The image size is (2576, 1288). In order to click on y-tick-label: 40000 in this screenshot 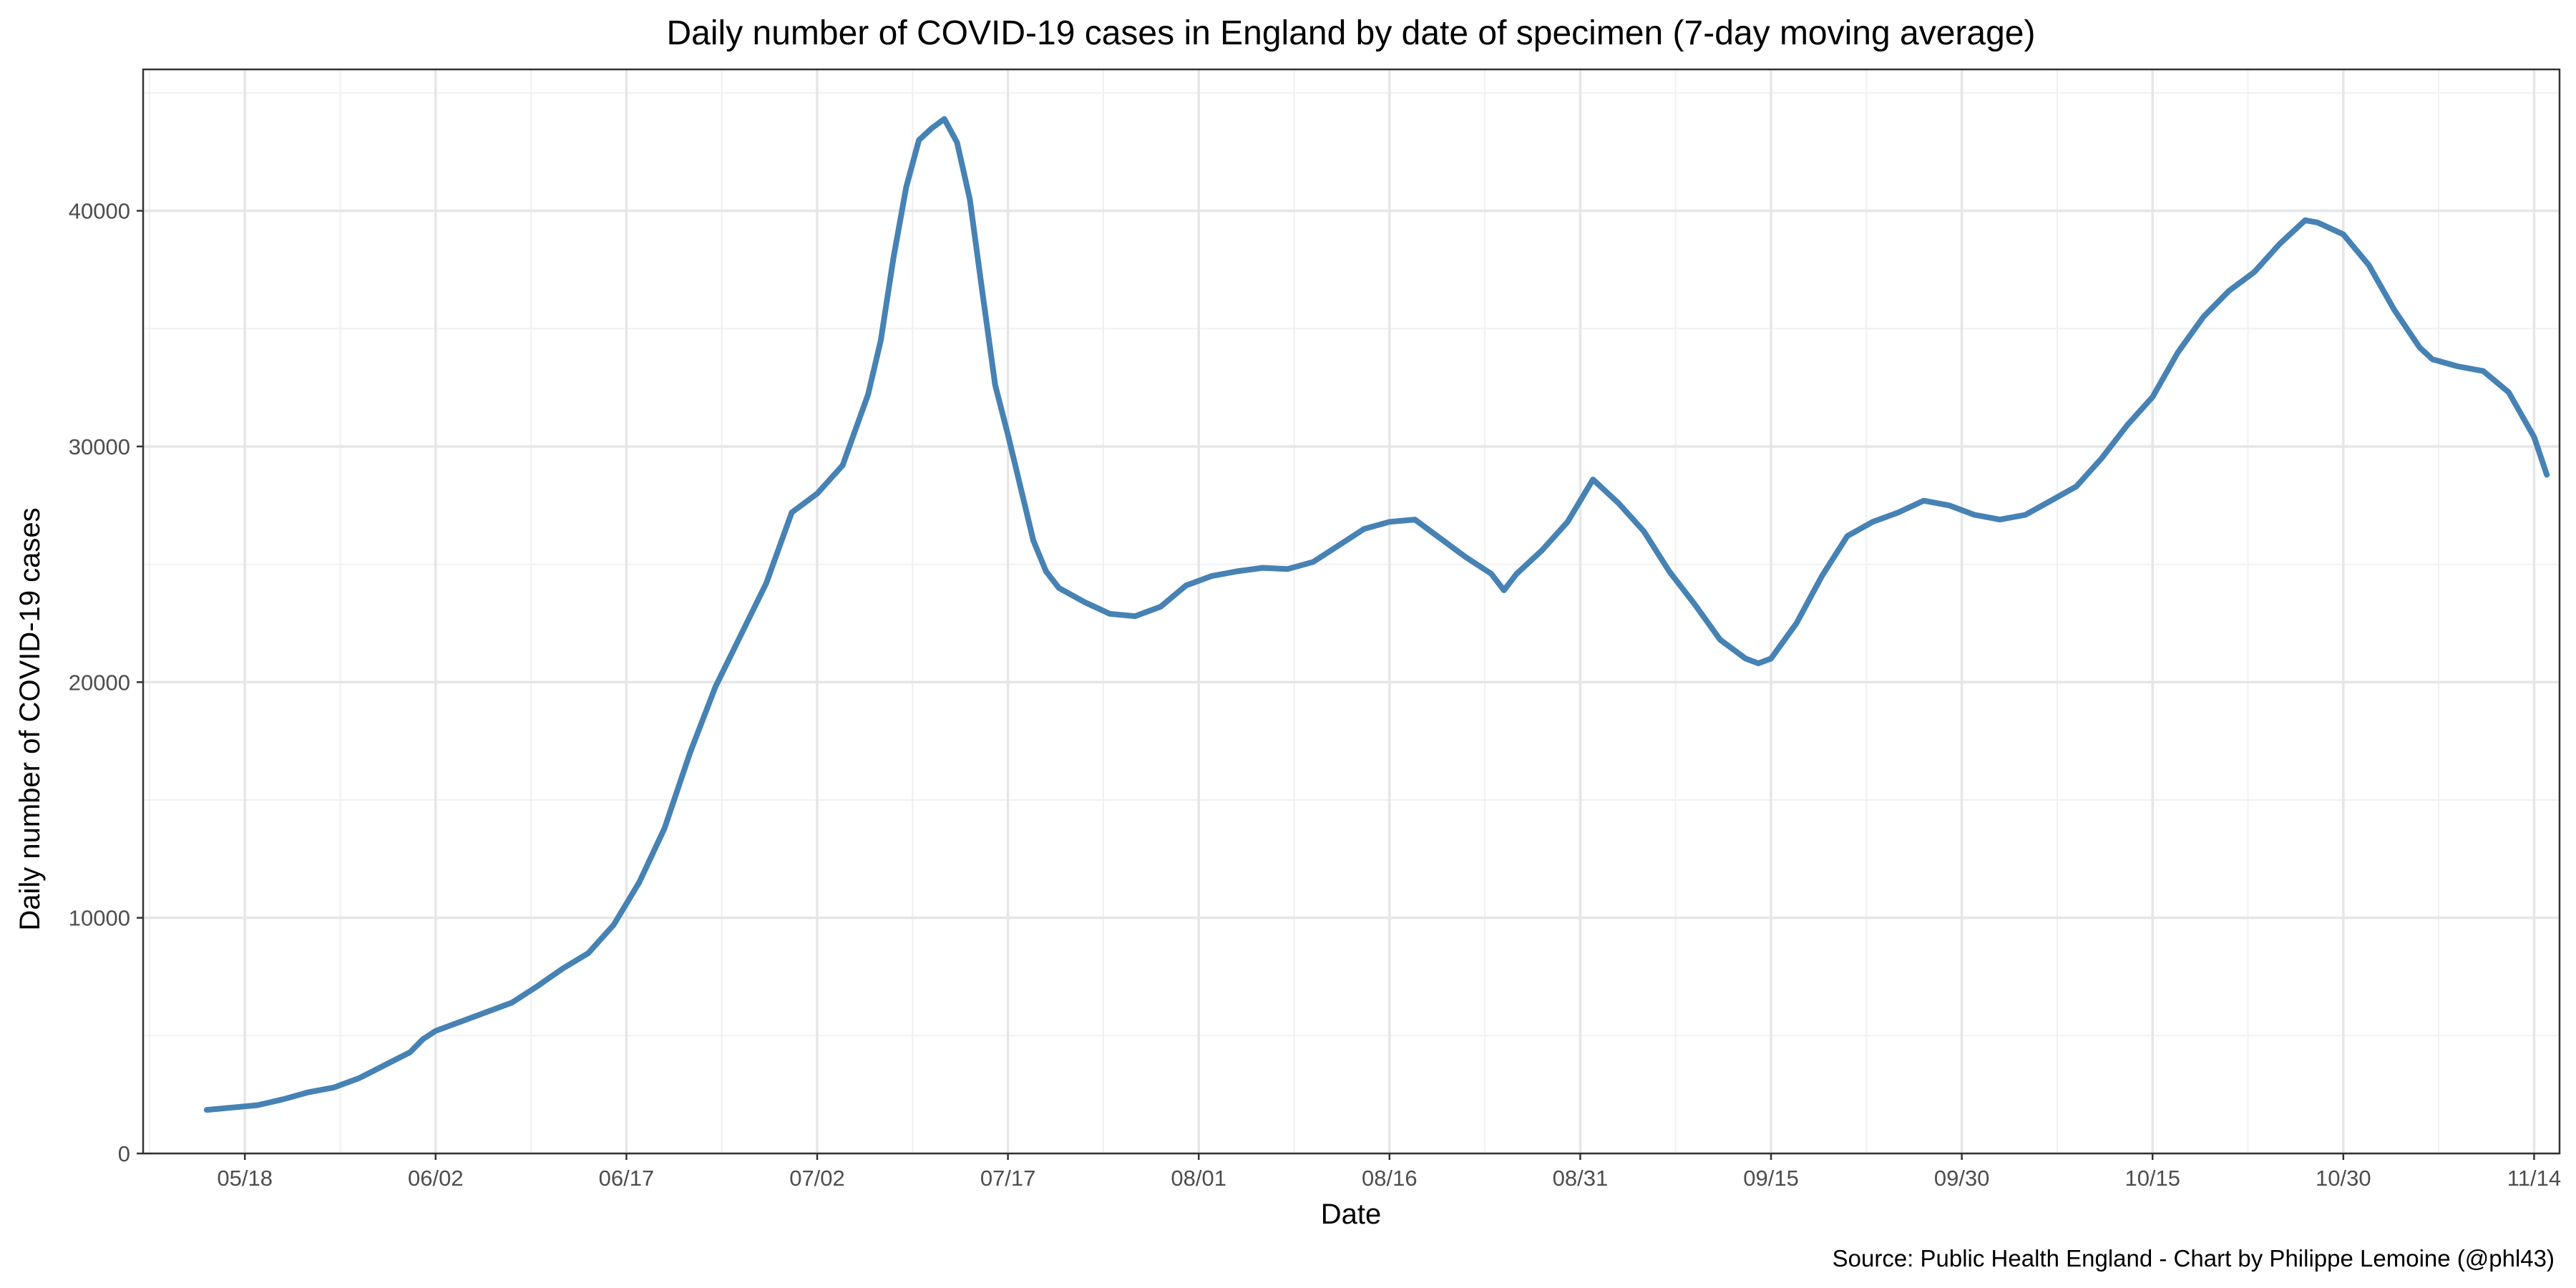, I will do `click(100, 211)`.